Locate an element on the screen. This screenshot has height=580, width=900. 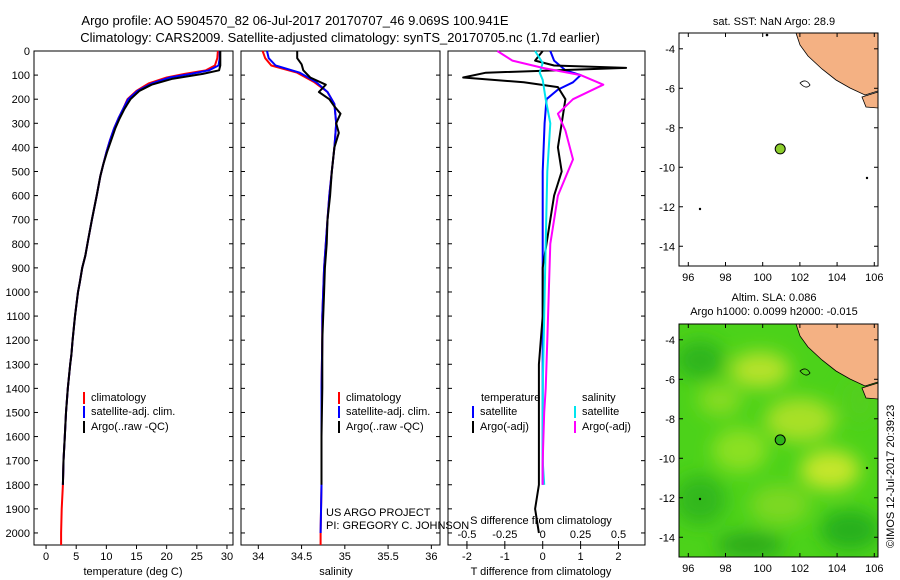
depth-tick-label: 900 is located at coordinates (21, 269).